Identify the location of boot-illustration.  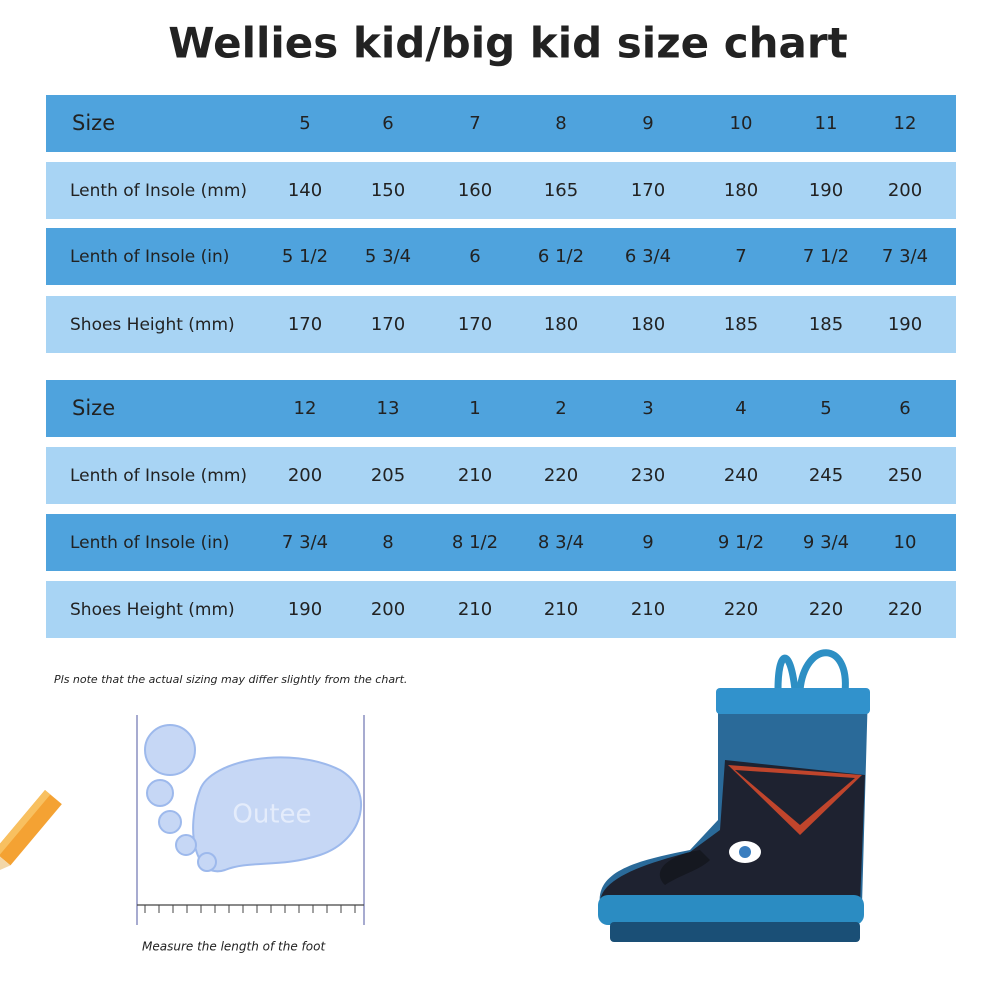
(734, 795).